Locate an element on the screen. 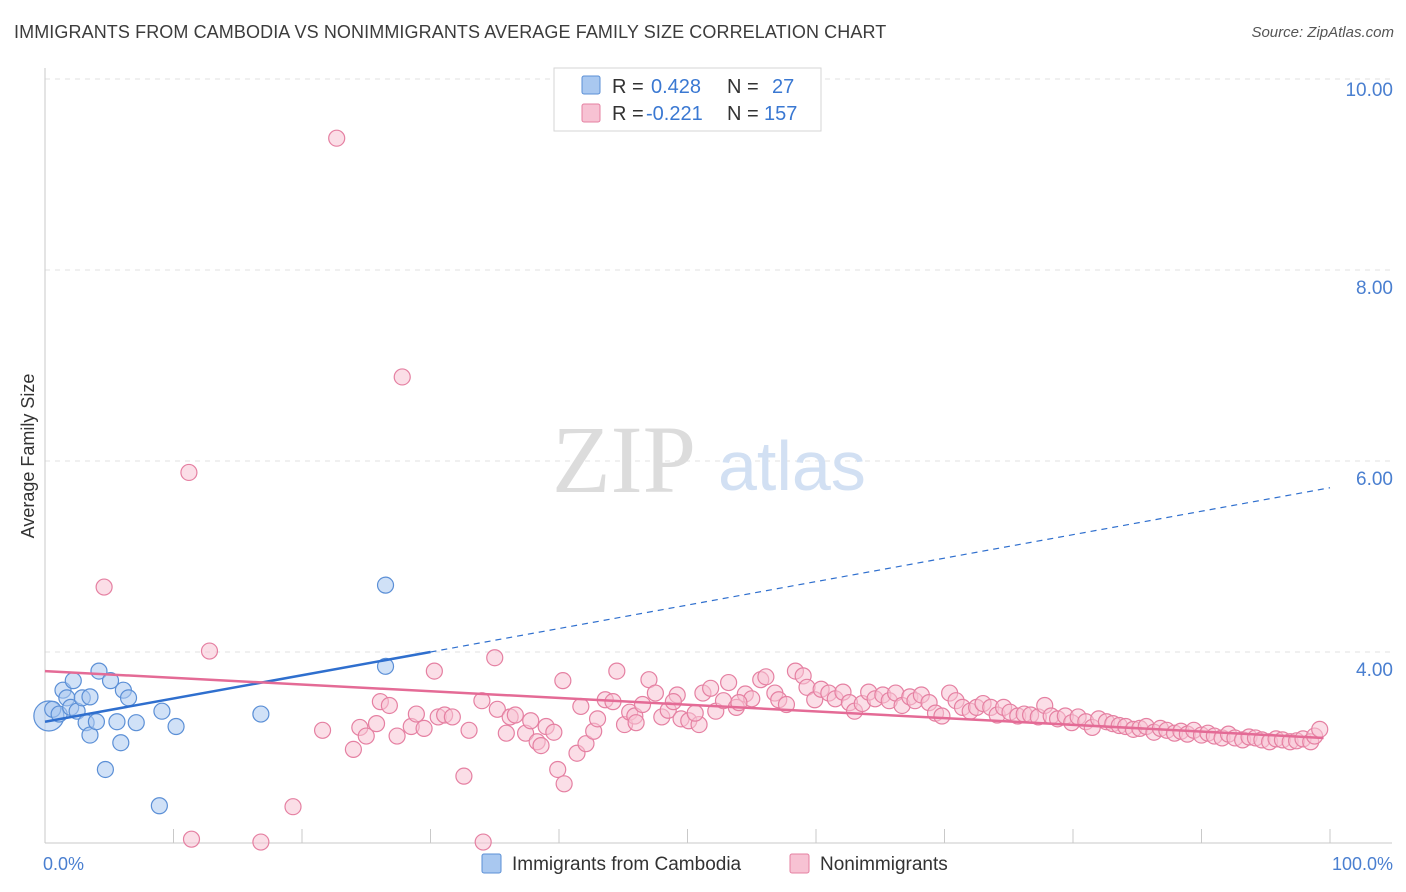 The width and height of the screenshot is (1406, 892). bottom-legend-label-cambodia: Immigrants from Cambodia is located at coordinates (627, 864).